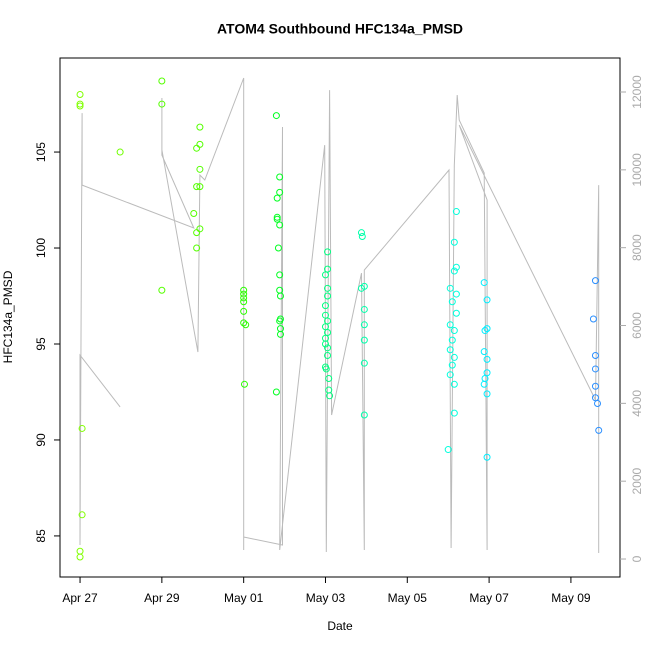  What do you see at coordinates (41, 248) in the screenshot?
I see `y-tick-label: 100` at bounding box center [41, 248].